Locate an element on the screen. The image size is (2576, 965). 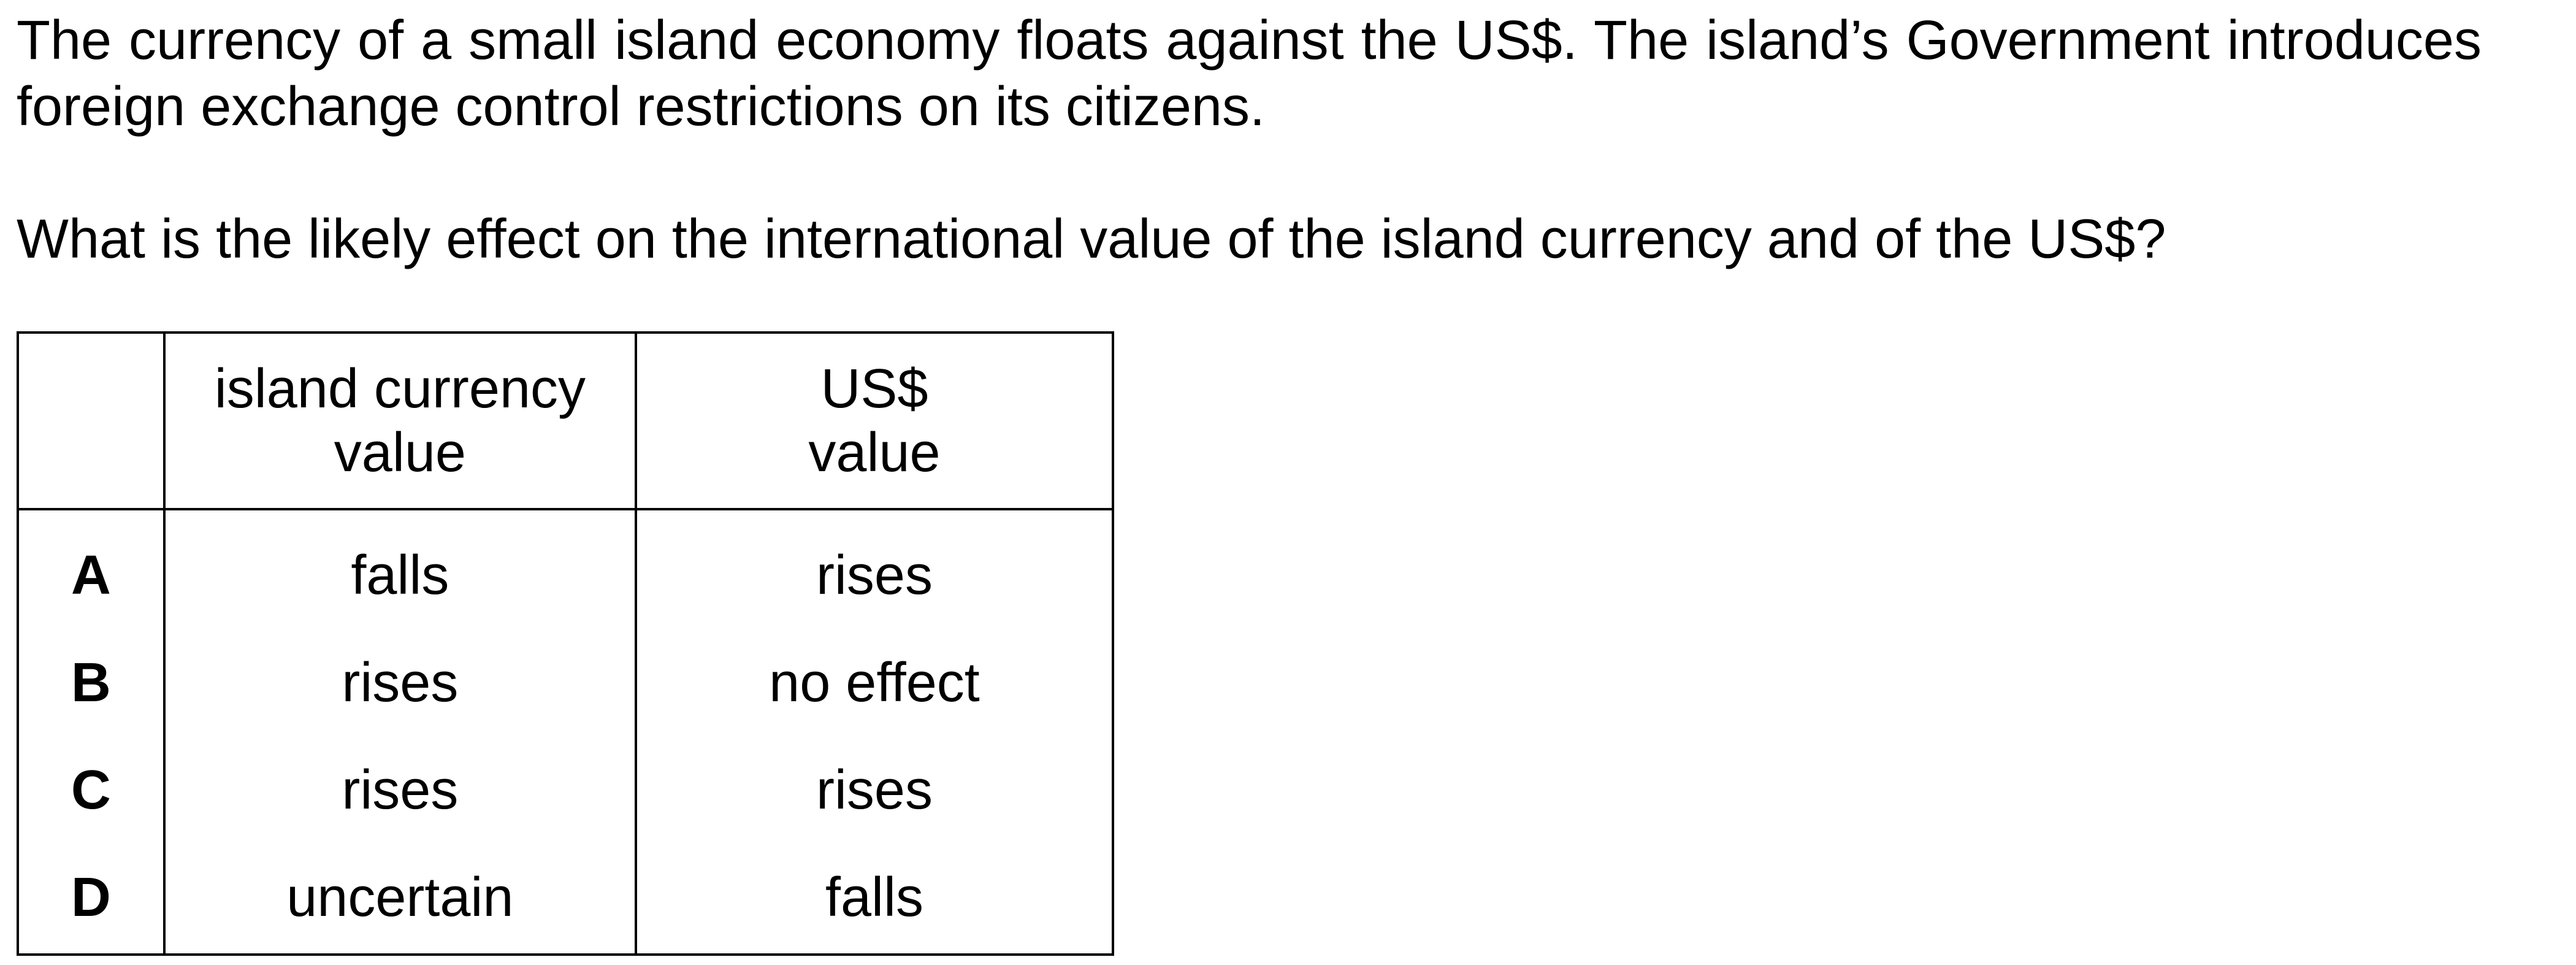
island-currency-cell: falls is located at coordinates (400, 569).